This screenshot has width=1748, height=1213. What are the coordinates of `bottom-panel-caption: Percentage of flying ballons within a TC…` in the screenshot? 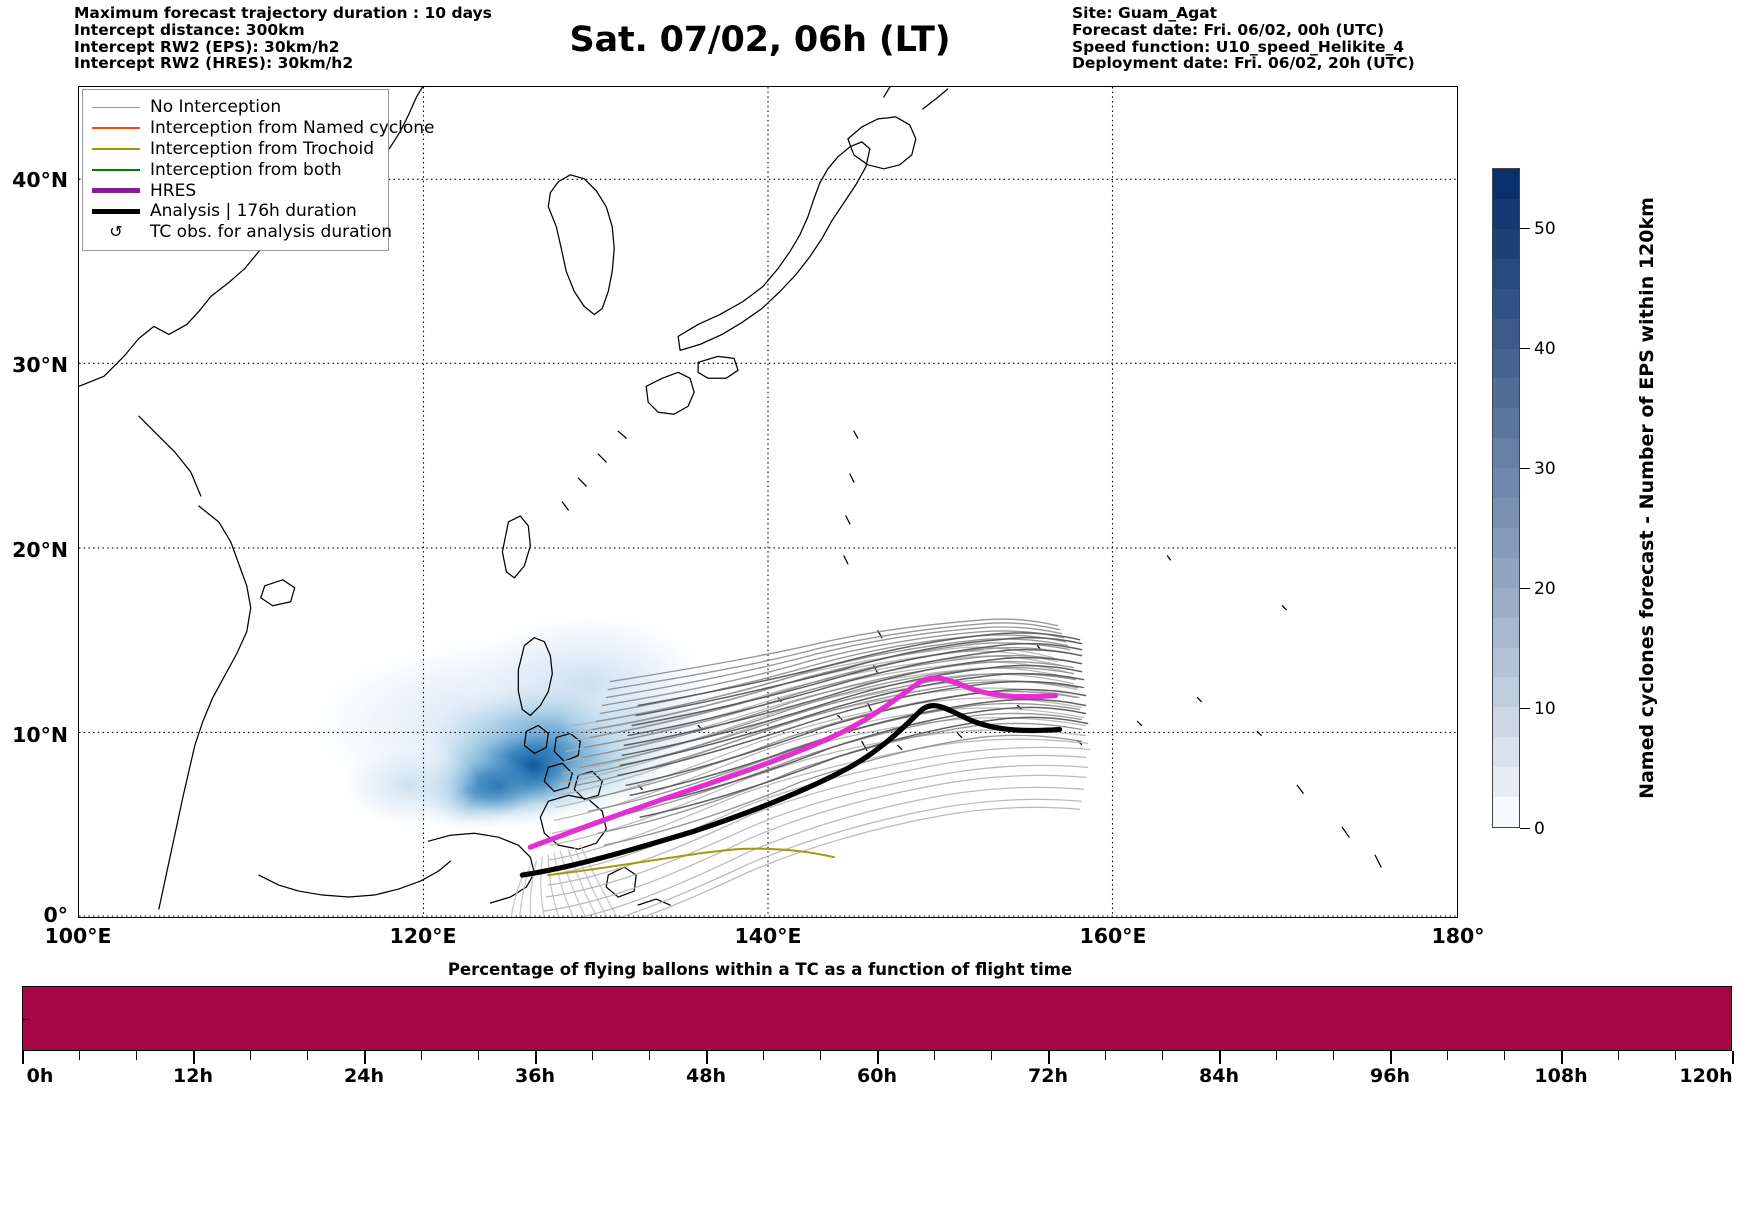 It's located at (760, 969).